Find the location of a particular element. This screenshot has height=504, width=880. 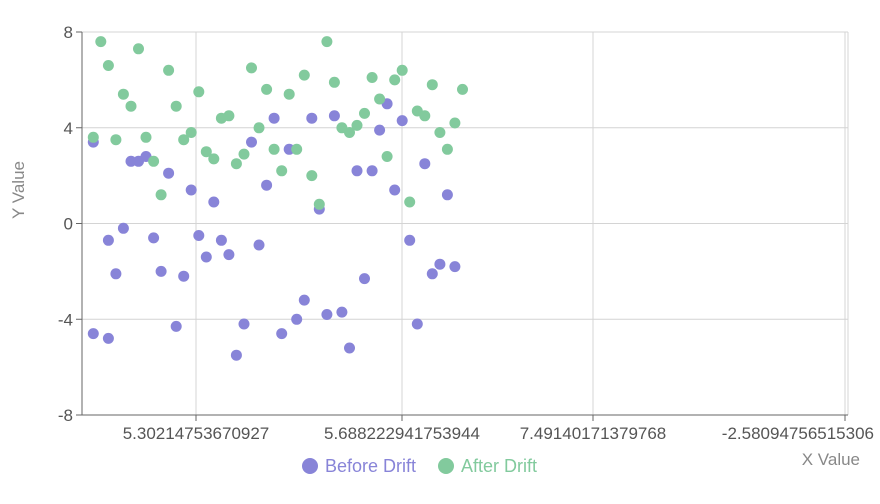

legend-label: After Drift is located at coordinates (499, 466).